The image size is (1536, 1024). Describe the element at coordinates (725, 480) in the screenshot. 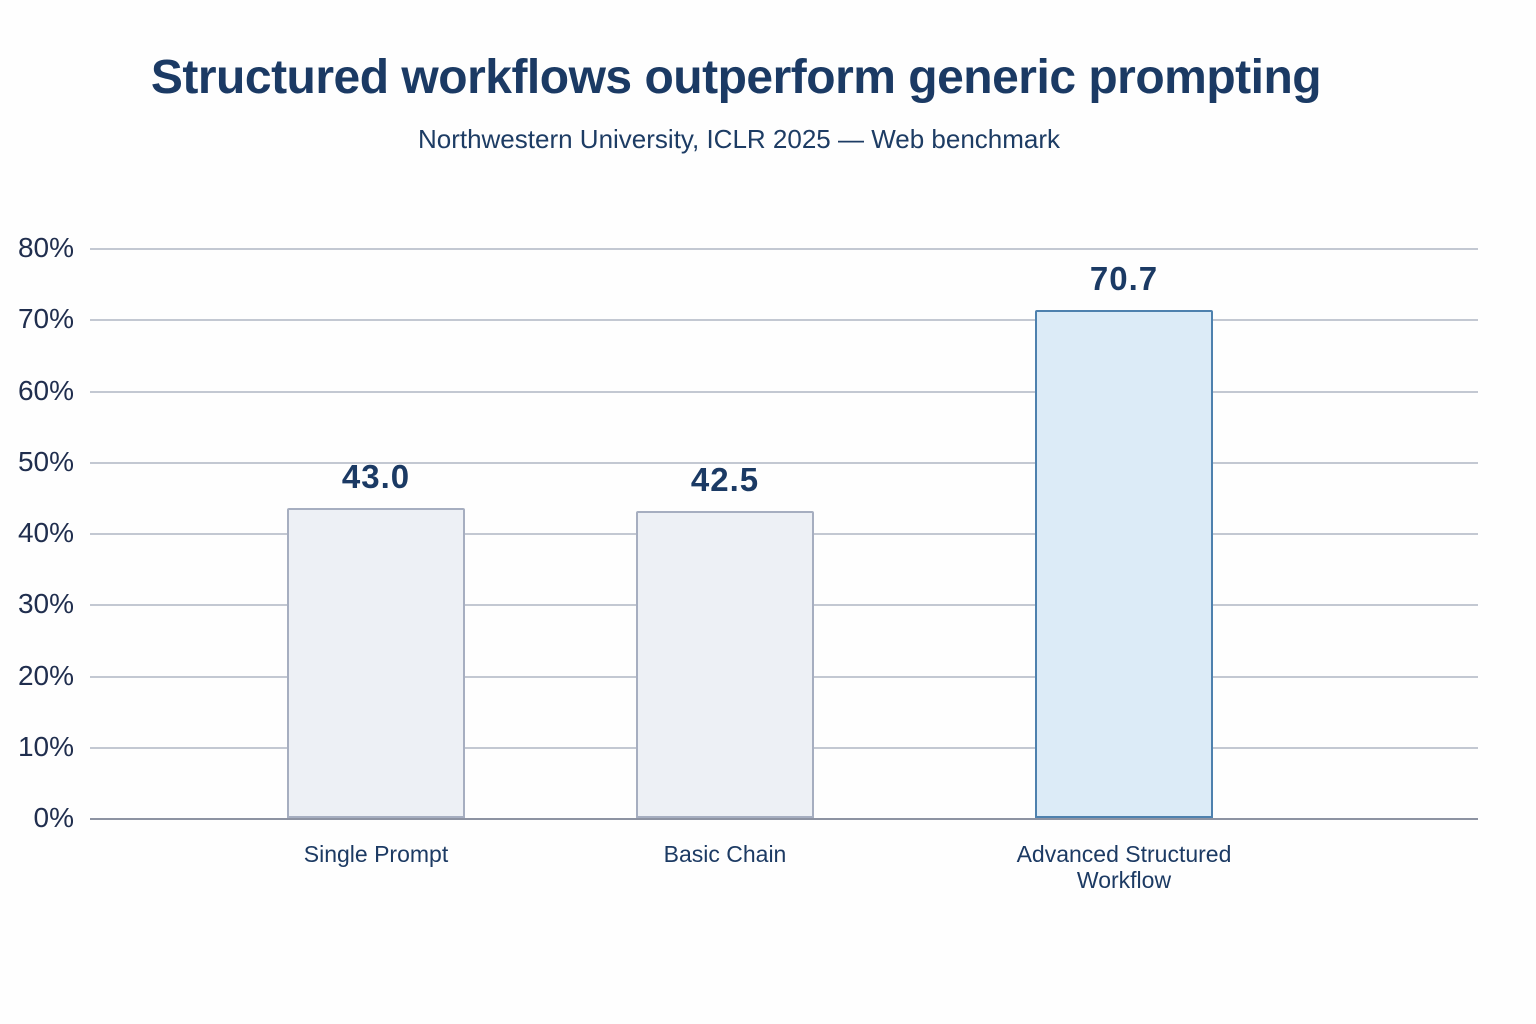

I see `value-label: 42.5` at that location.